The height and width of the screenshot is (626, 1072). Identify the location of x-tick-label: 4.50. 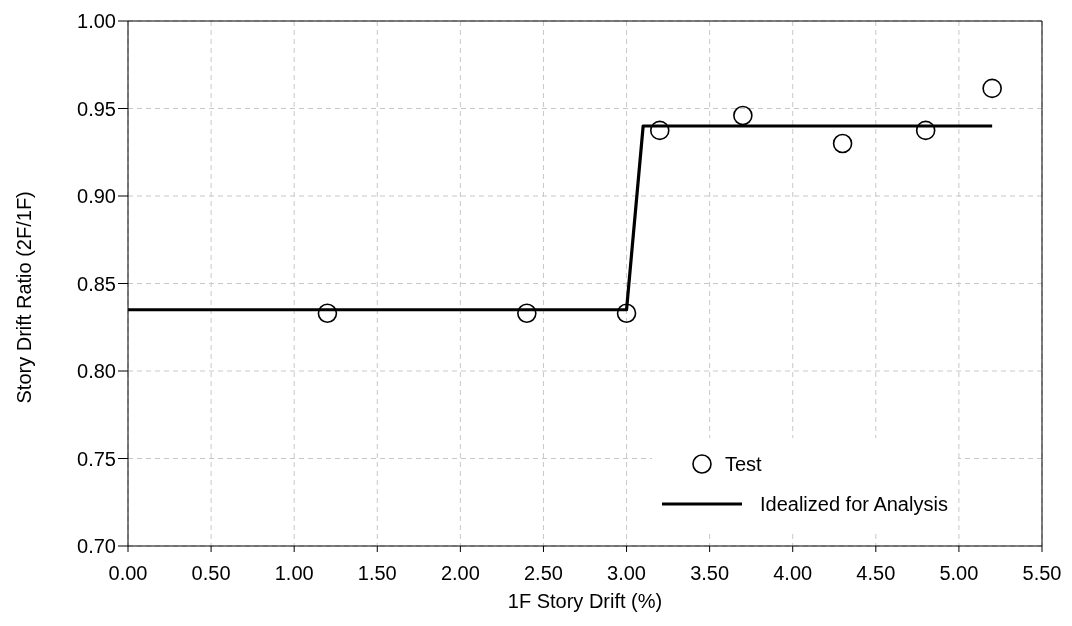
(876, 573).